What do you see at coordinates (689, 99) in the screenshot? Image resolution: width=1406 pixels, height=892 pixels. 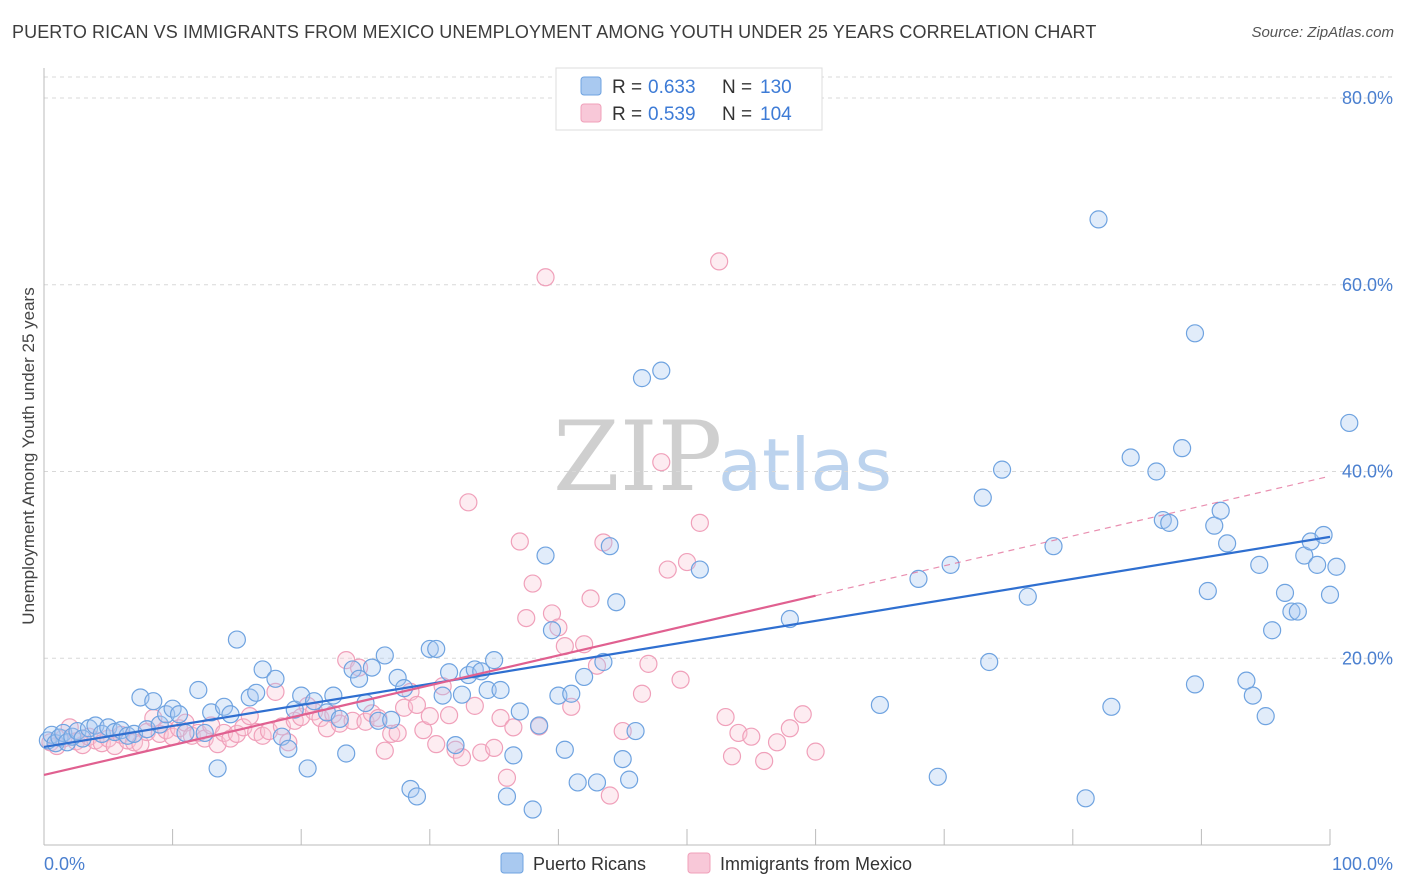 I see `legend-box: R = 0.633 N = 130 R = 0.539 N = 104` at bounding box center [689, 99].